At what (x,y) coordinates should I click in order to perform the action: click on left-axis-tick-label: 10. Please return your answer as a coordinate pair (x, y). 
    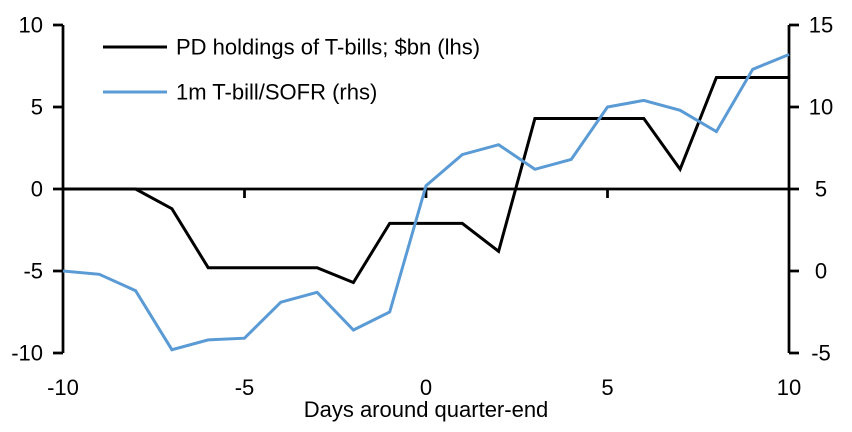
    Looking at the image, I should click on (31, 25).